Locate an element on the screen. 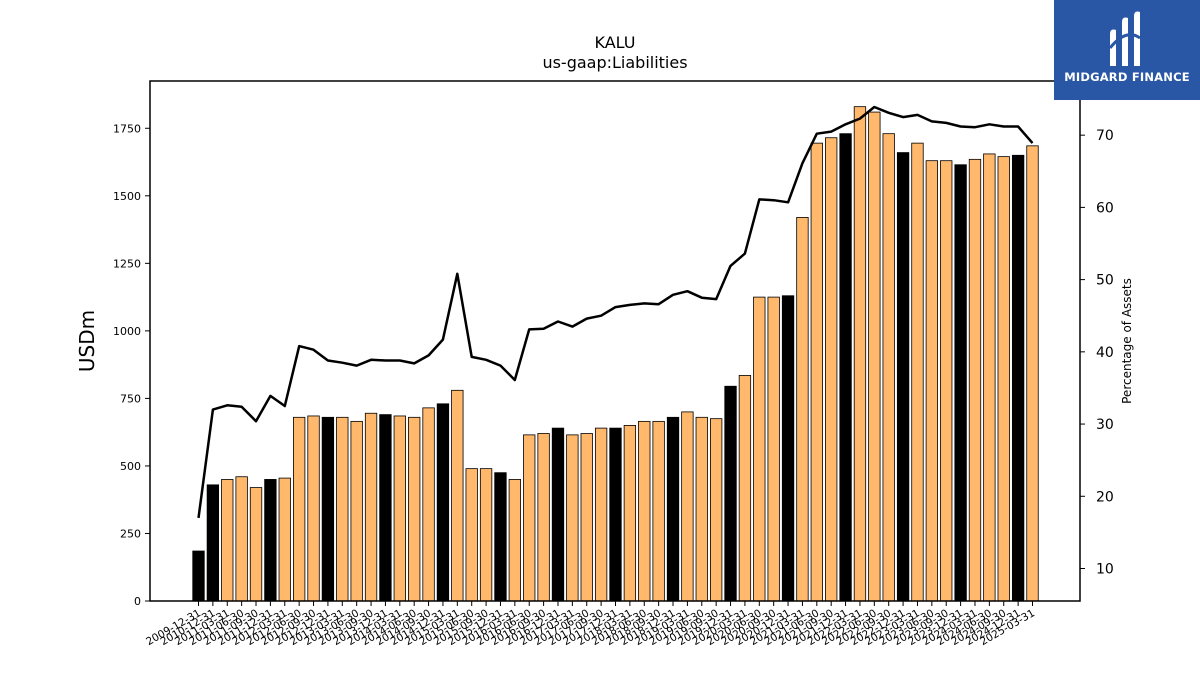 This screenshot has height=675, width=1200. y2-tick-label: 20 is located at coordinates (1105, 497).